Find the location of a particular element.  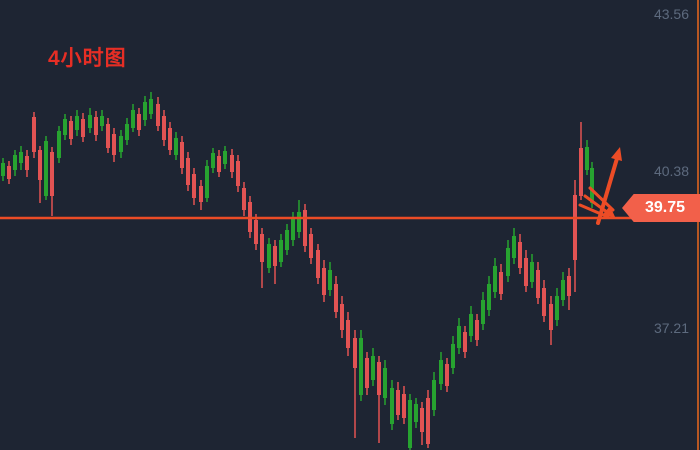

price-axis-label: 40.38 is located at coordinates (671, 171).